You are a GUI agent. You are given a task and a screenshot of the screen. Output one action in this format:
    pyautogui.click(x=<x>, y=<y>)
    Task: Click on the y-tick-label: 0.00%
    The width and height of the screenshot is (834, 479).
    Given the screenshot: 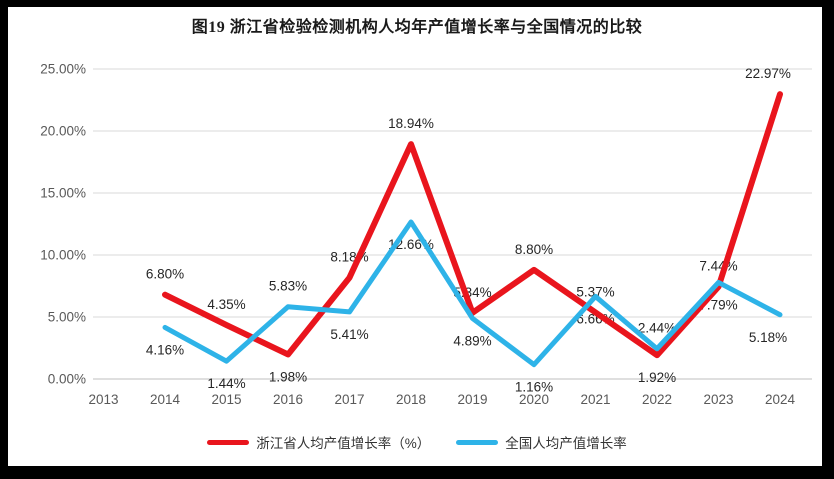 What is the action you would take?
    pyautogui.click(x=67, y=379)
    